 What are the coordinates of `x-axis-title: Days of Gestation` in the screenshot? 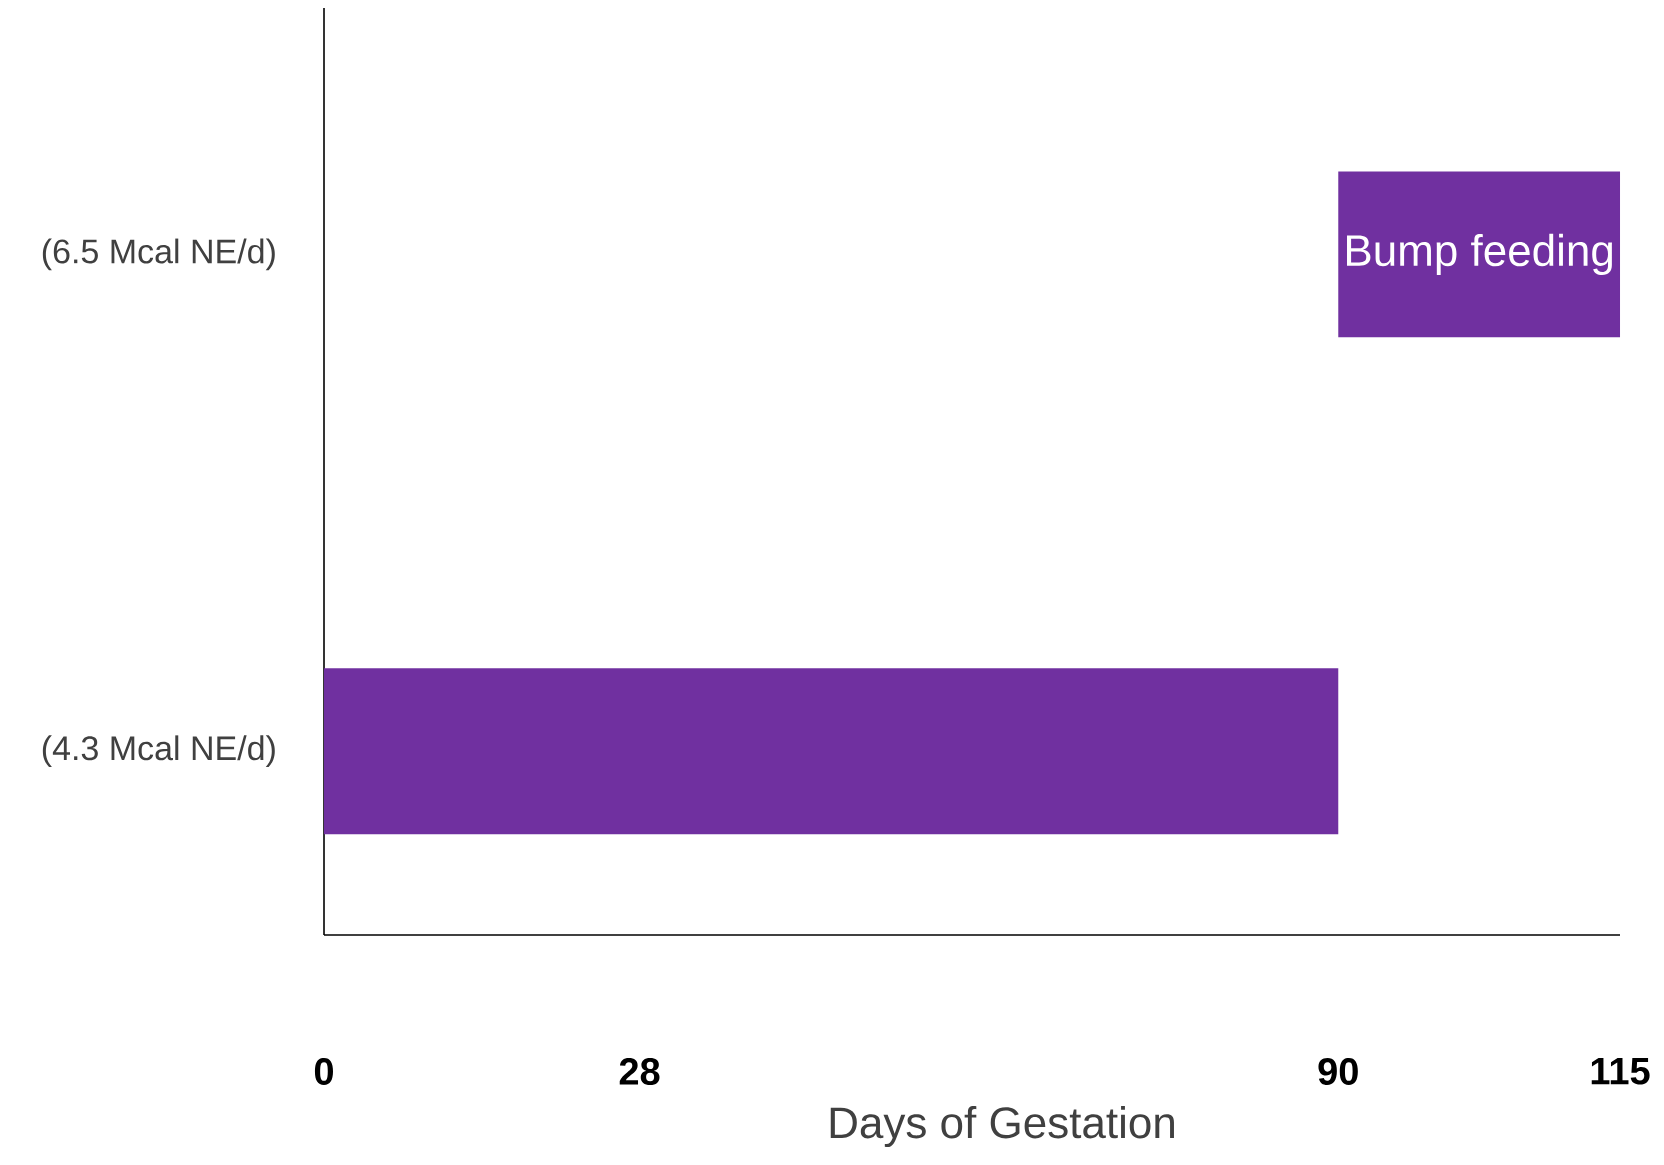 It's located at (1002, 1127).